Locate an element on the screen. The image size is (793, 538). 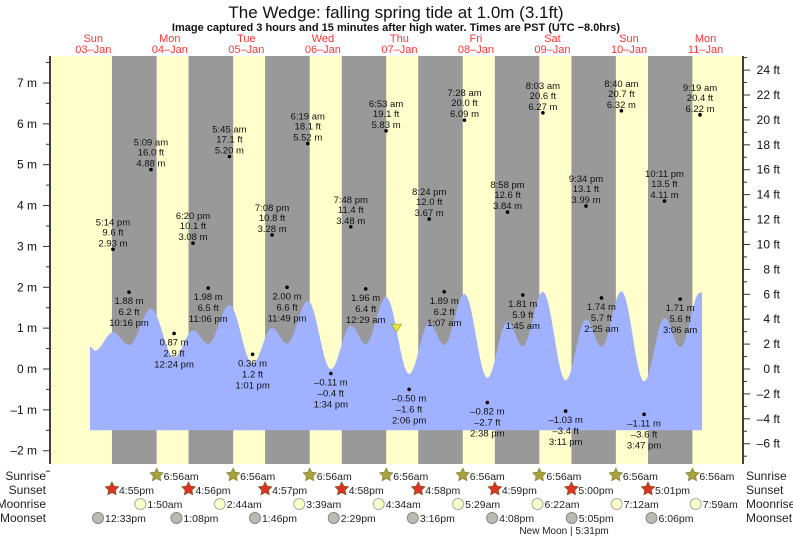
tide-height-ft: 1.2 ft is located at coordinates (252, 374).